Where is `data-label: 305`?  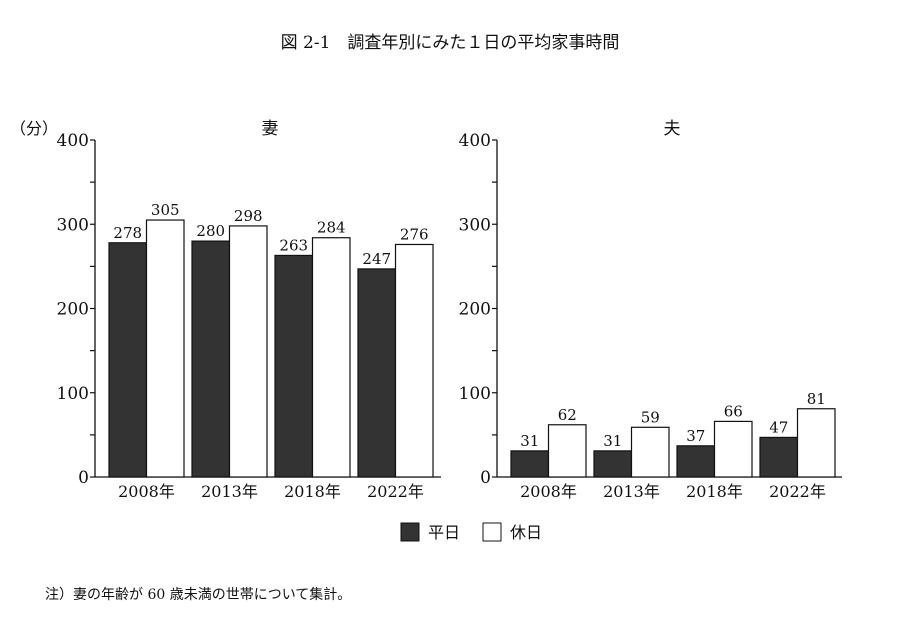
data-label: 305 is located at coordinates (165, 210).